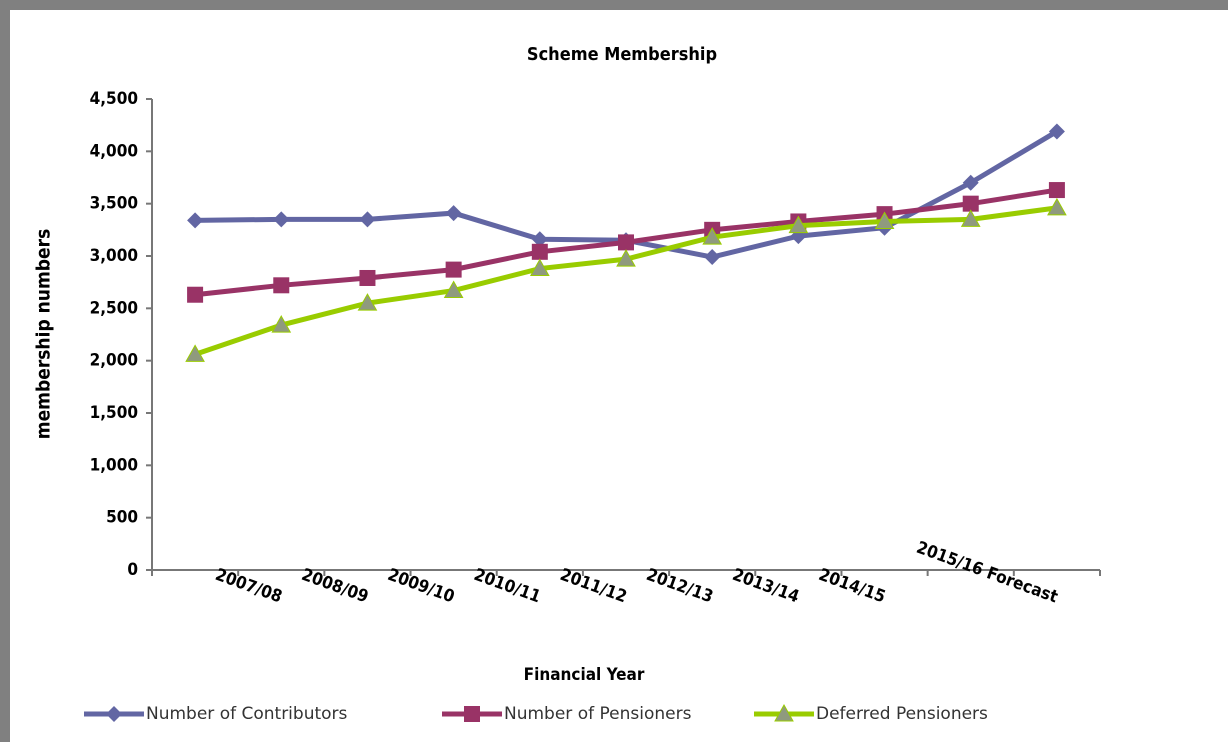 The width and height of the screenshot is (1228, 742). What do you see at coordinates (132, 570) in the screenshot?
I see `y-tick-label: 0` at bounding box center [132, 570].